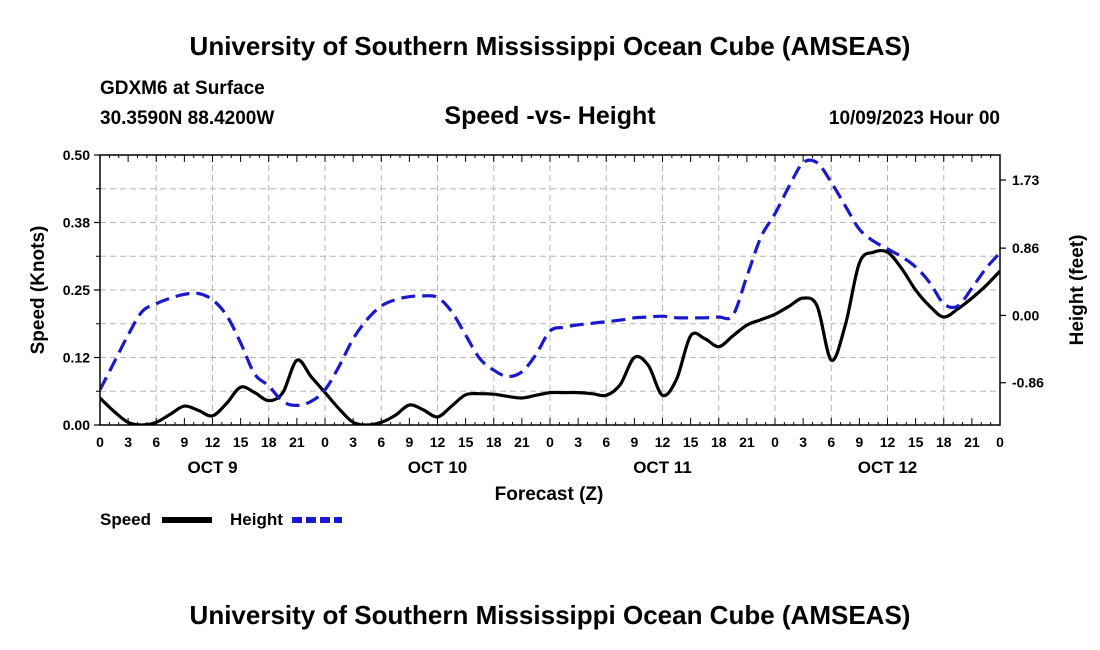  Describe the element at coordinates (888, 467) in the screenshot. I see `date-axis-label: OCT 12` at that location.